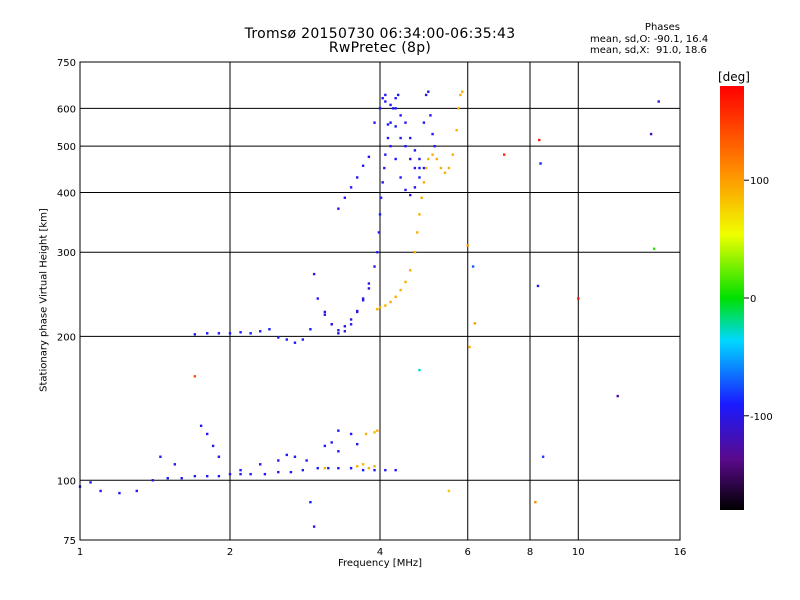 The image size is (800, 600). What do you see at coordinates (66, 302) in the screenshot?
I see `y-axis-ticks: 75 100 200 300 400 500 600 750` at bounding box center [66, 302].